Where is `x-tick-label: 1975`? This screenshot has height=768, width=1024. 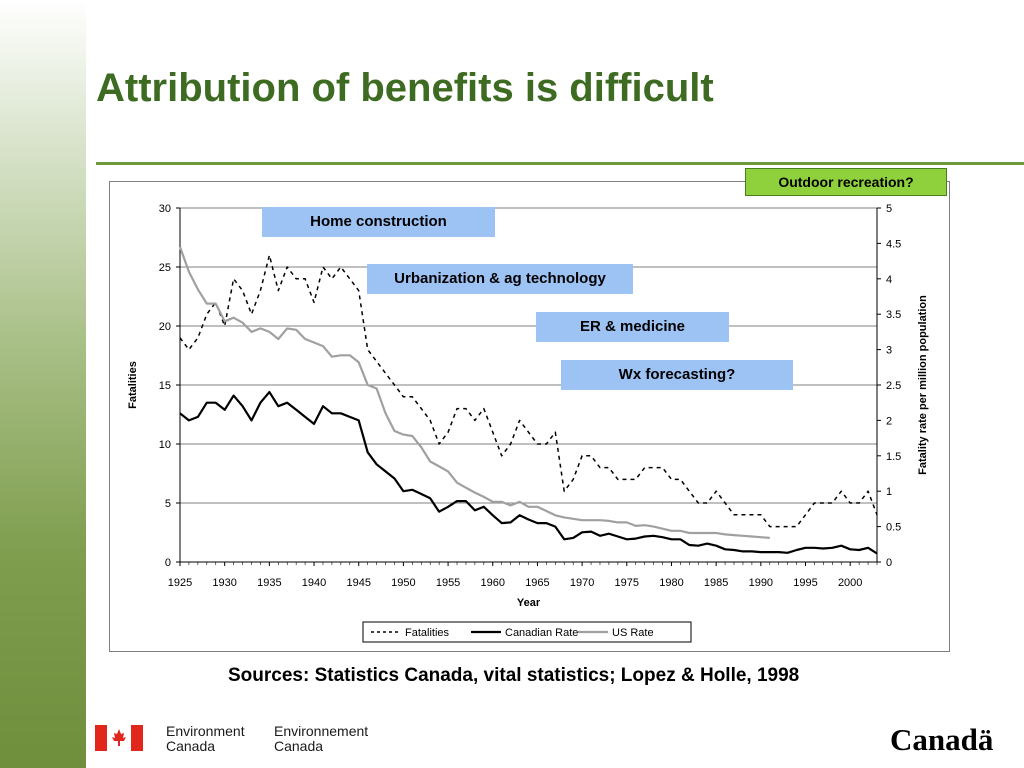 x-tick-label: 1975 is located at coordinates (627, 583).